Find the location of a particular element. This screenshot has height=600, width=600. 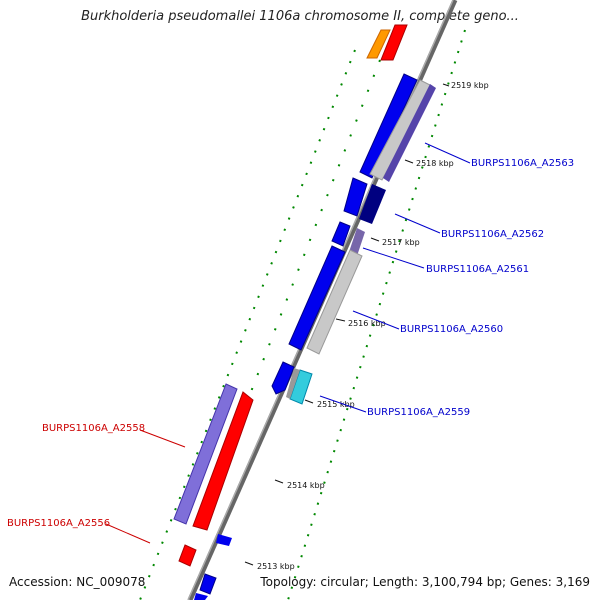

leader-a2556 is located at coordinates (128, 533).